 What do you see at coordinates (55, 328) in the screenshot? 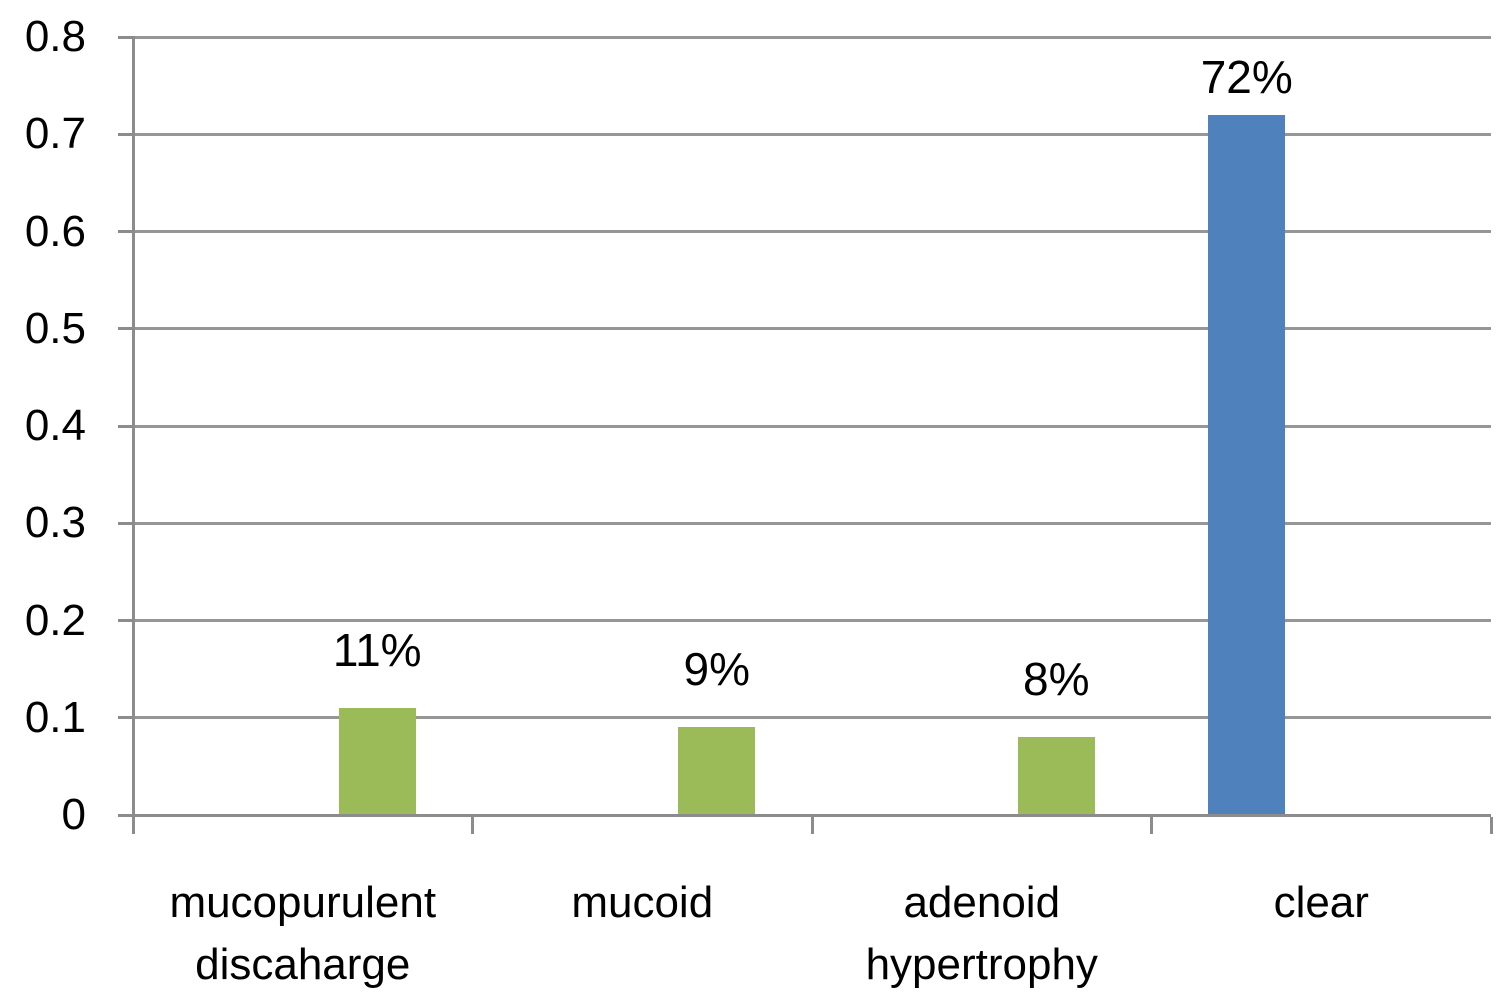
I see `y-axis-label: 0.5` at bounding box center [55, 328].